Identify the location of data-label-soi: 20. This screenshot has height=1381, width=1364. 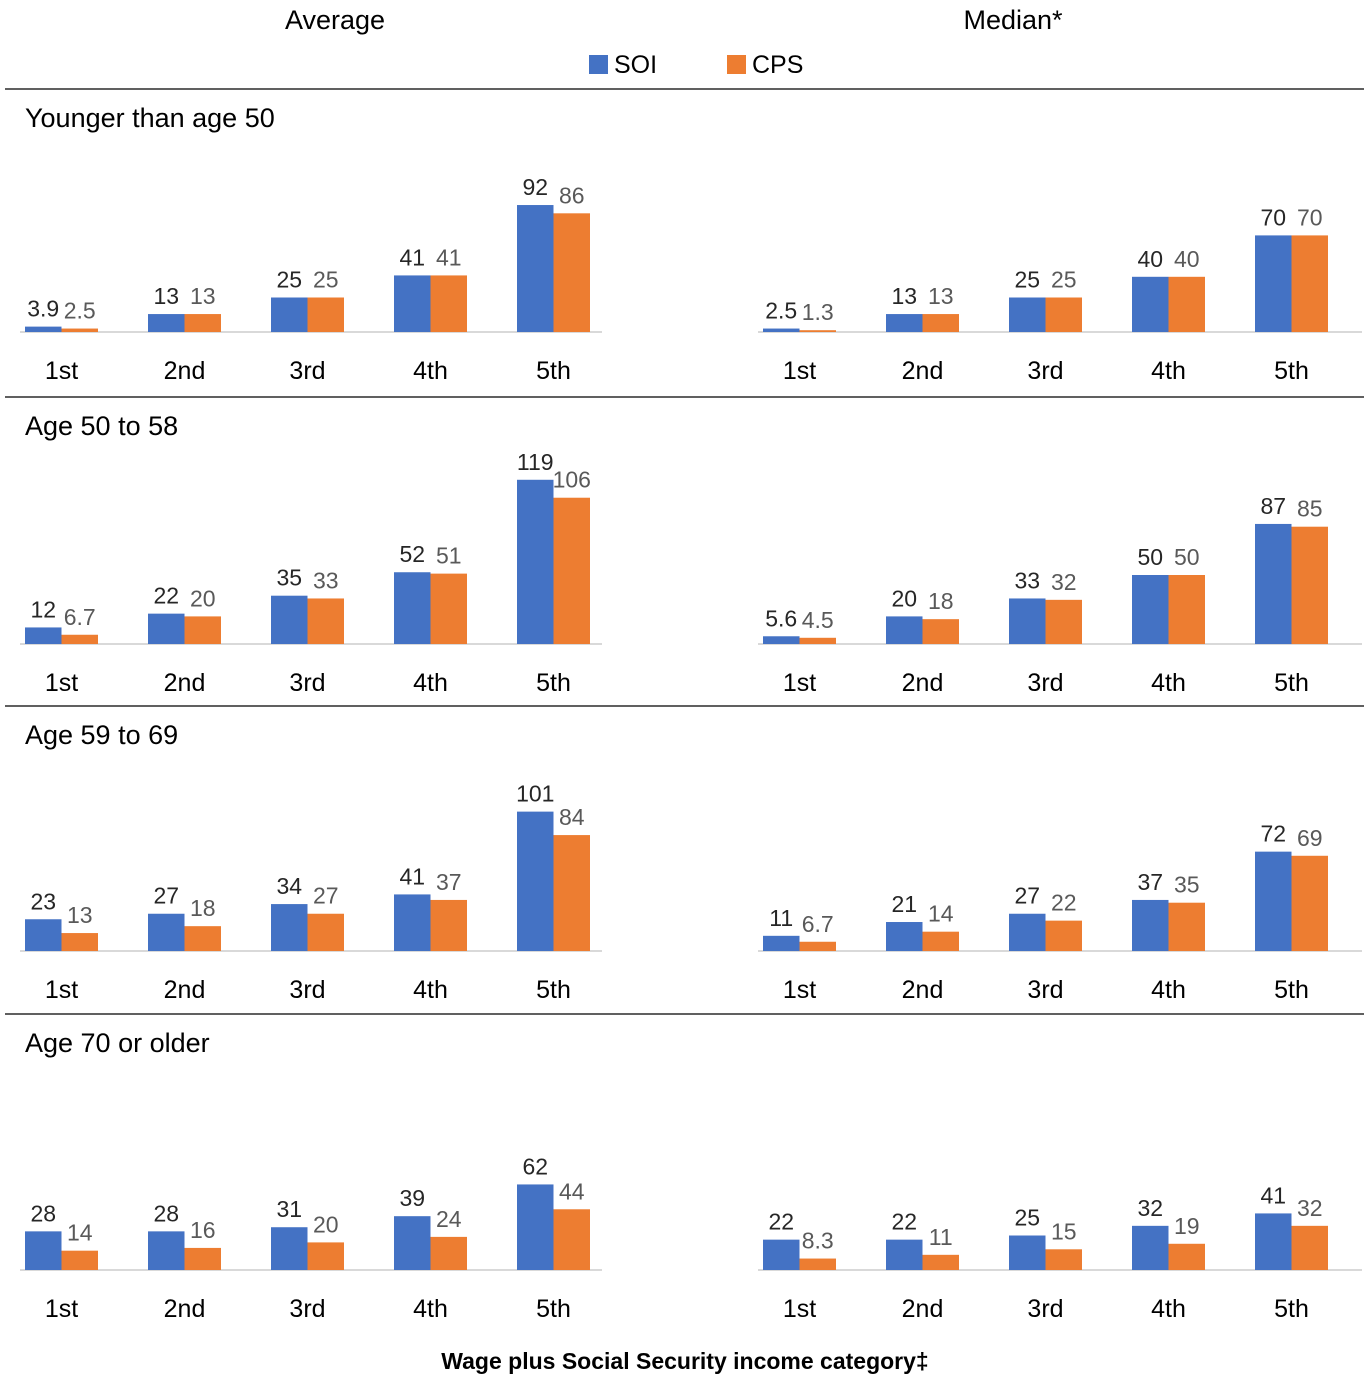
(904, 598).